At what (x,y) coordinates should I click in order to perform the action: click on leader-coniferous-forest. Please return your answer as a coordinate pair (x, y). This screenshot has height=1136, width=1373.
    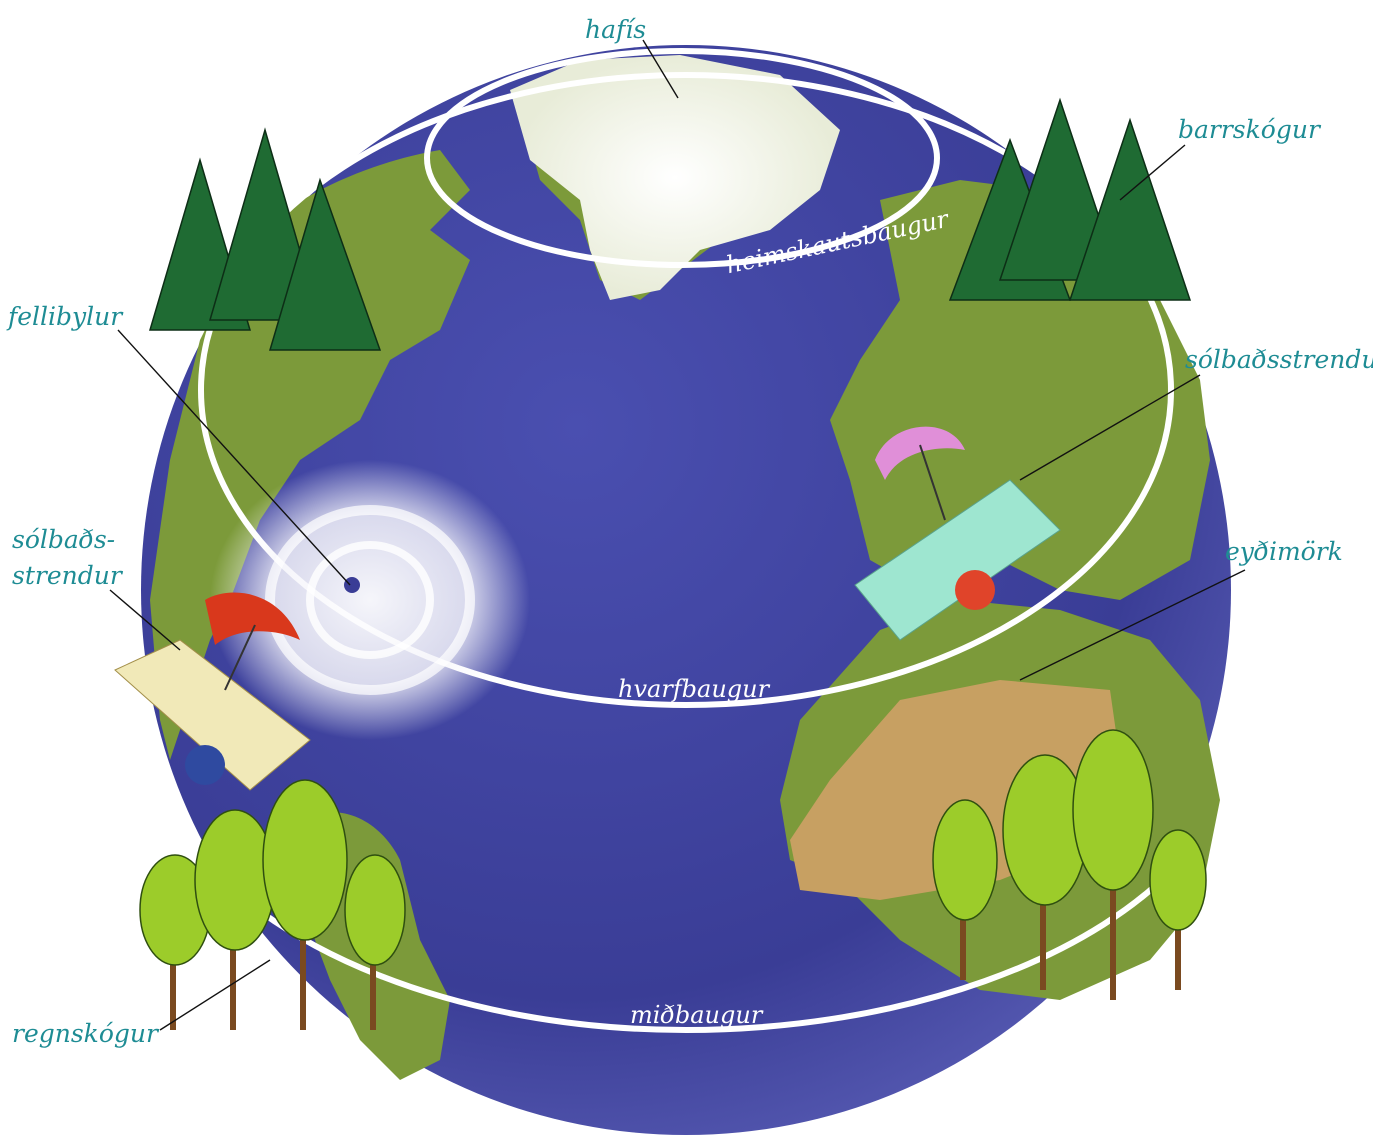
    Looking at the image, I should click on (1152, 172).